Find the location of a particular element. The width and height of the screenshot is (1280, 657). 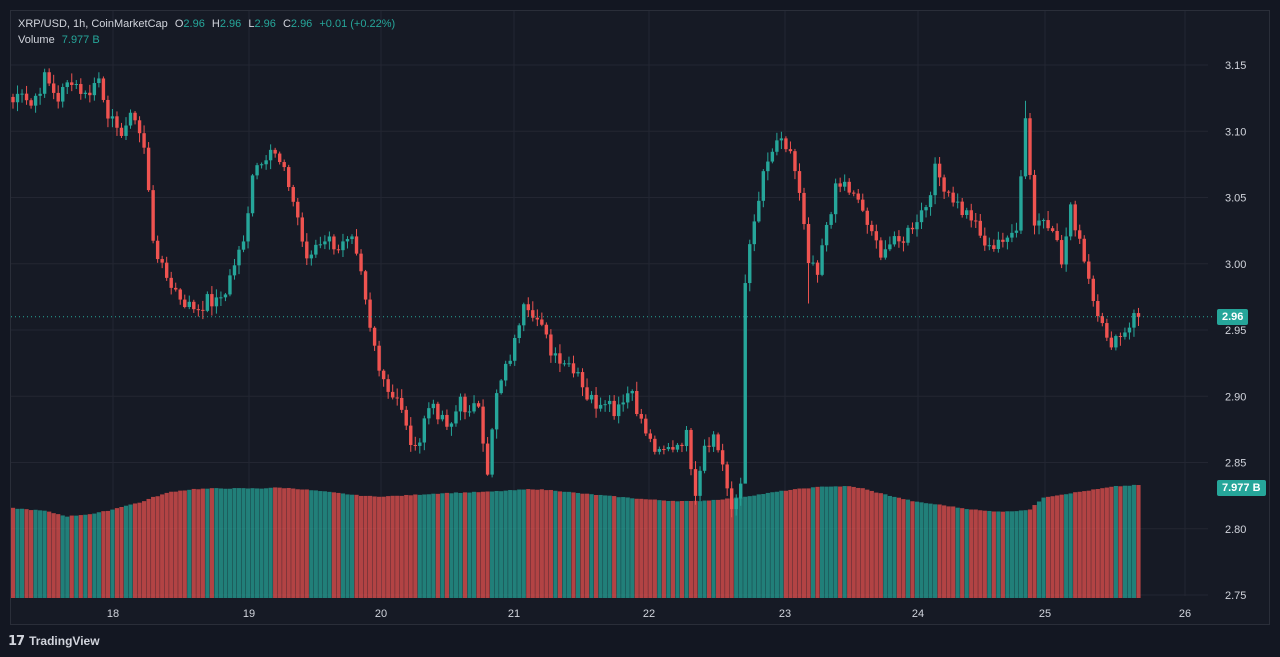

x-axis-tick-label: 24 is located at coordinates (918, 614).